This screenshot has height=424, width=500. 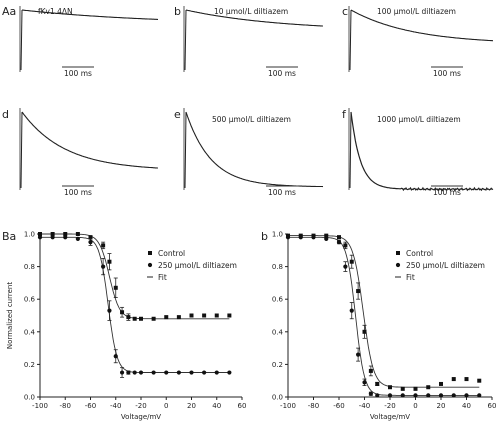 What do you see at coordinates (9, 11) in the screenshot?
I see `panel-label: Aa` at bounding box center [9, 11].